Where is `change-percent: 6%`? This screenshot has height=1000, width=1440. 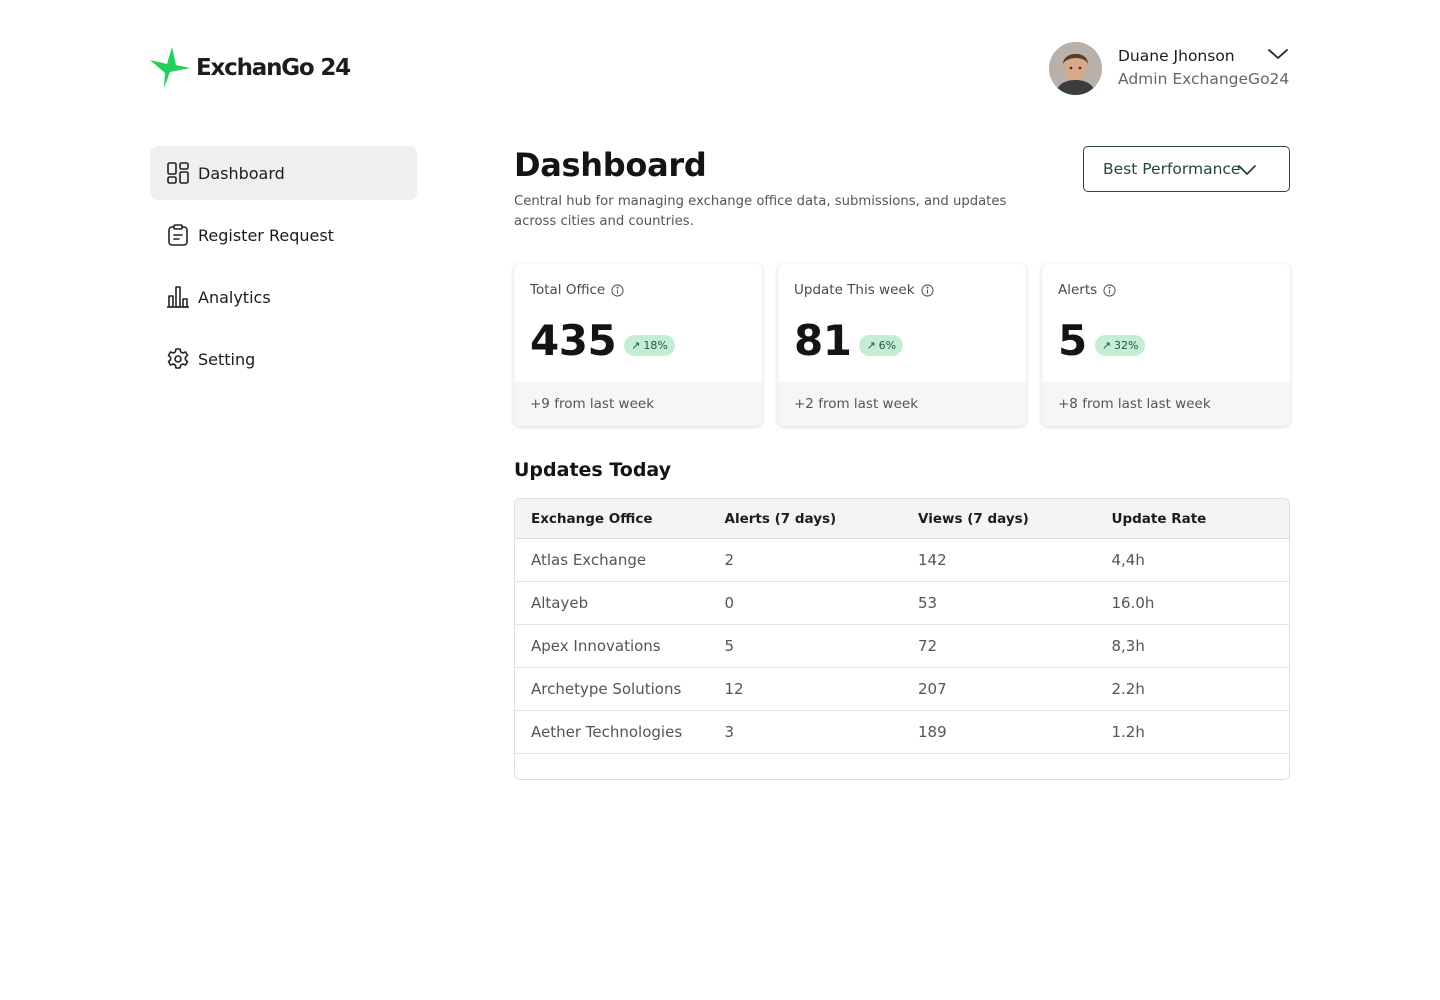 change-percent: 6% is located at coordinates (887, 345).